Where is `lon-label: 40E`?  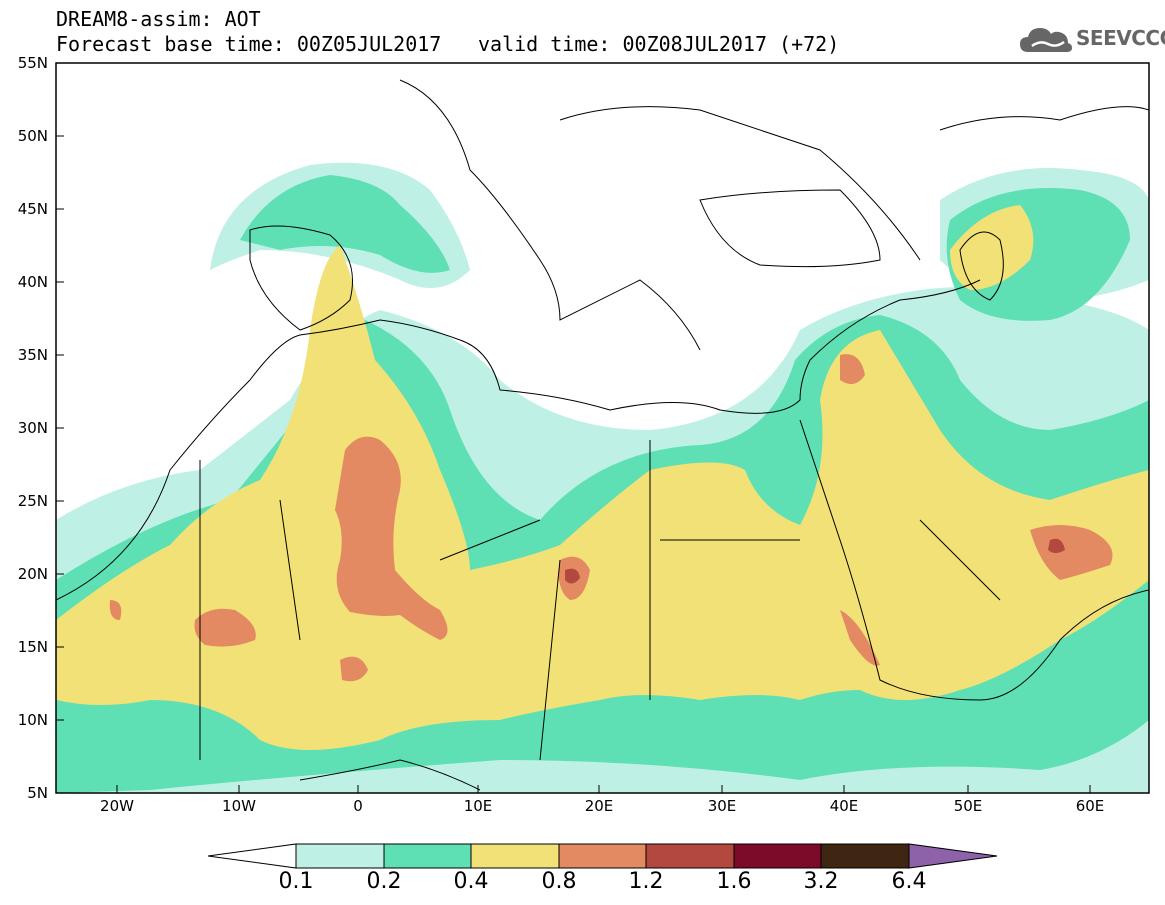 lon-label: 40E is located at coordinates (844, 806).